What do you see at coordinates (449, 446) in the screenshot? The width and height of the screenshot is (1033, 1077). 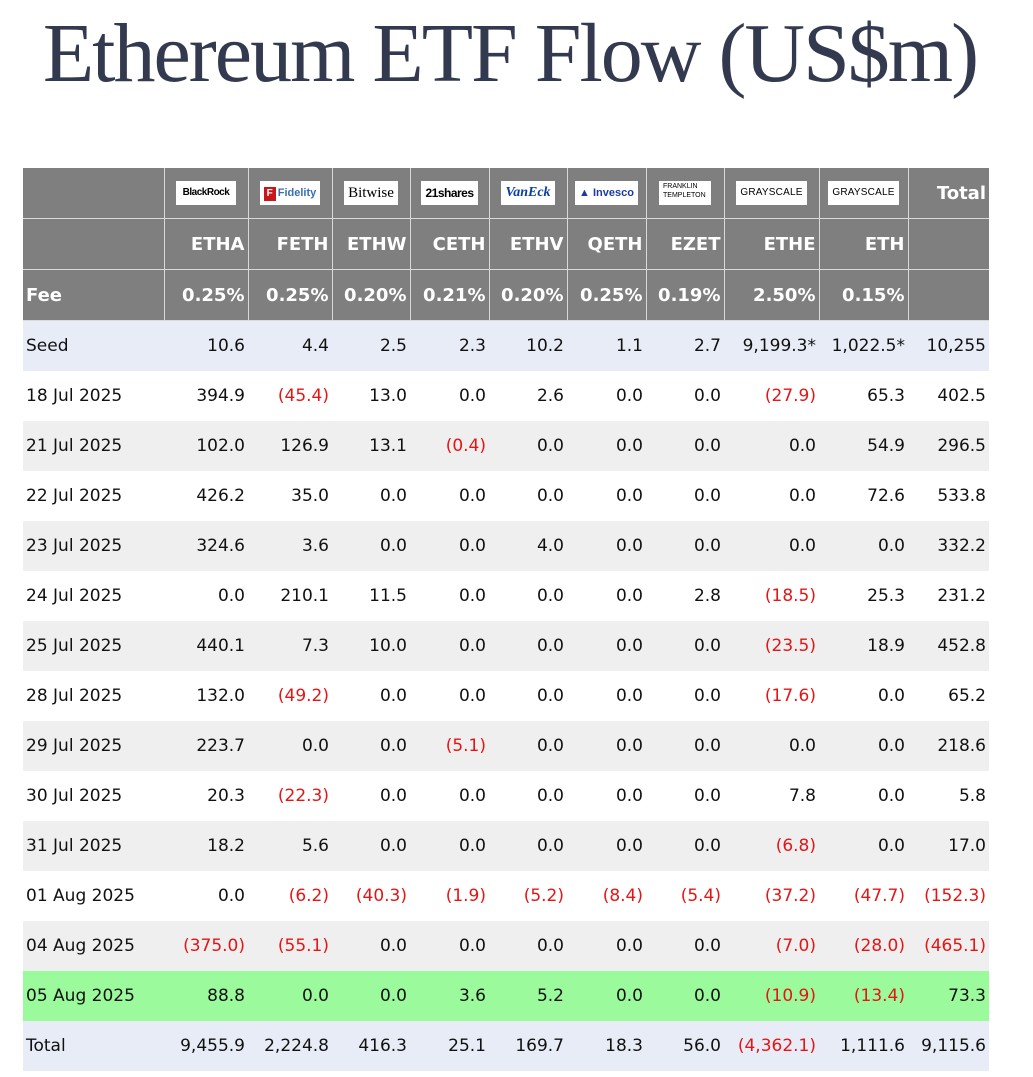 I see `flow-cell: (0.4)` at bounding box center [449, 446].